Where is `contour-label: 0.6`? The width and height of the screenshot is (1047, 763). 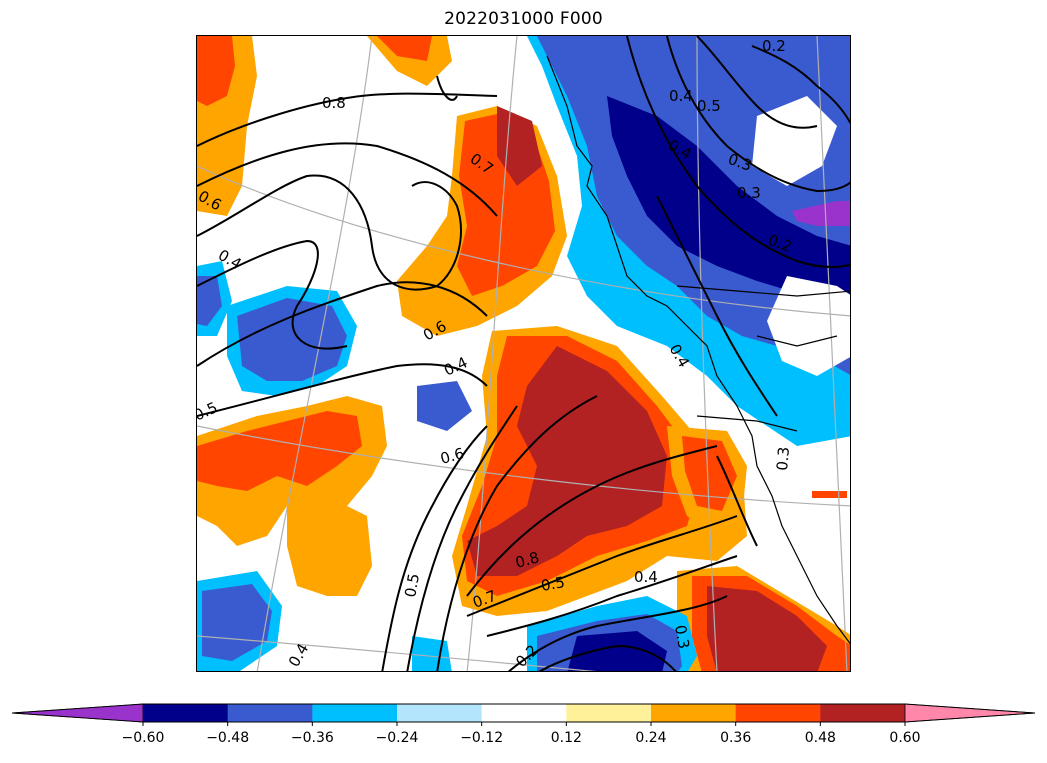
contour-label: 0.6 is located at coordinates (452, 456).